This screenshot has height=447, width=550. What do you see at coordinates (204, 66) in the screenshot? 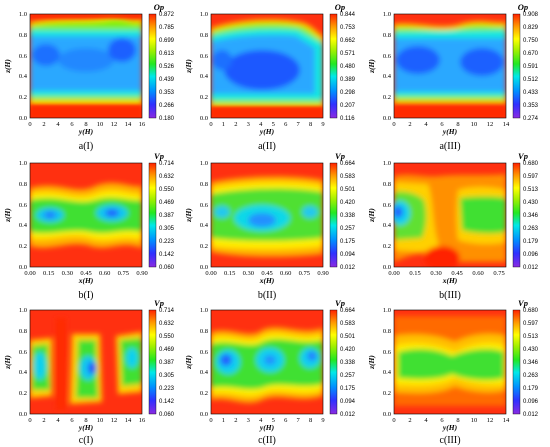
I see `y-ticks-a2: 0.0 0.2 0.4 0.6 0.8 1.0` at bounding box center [204, 66].